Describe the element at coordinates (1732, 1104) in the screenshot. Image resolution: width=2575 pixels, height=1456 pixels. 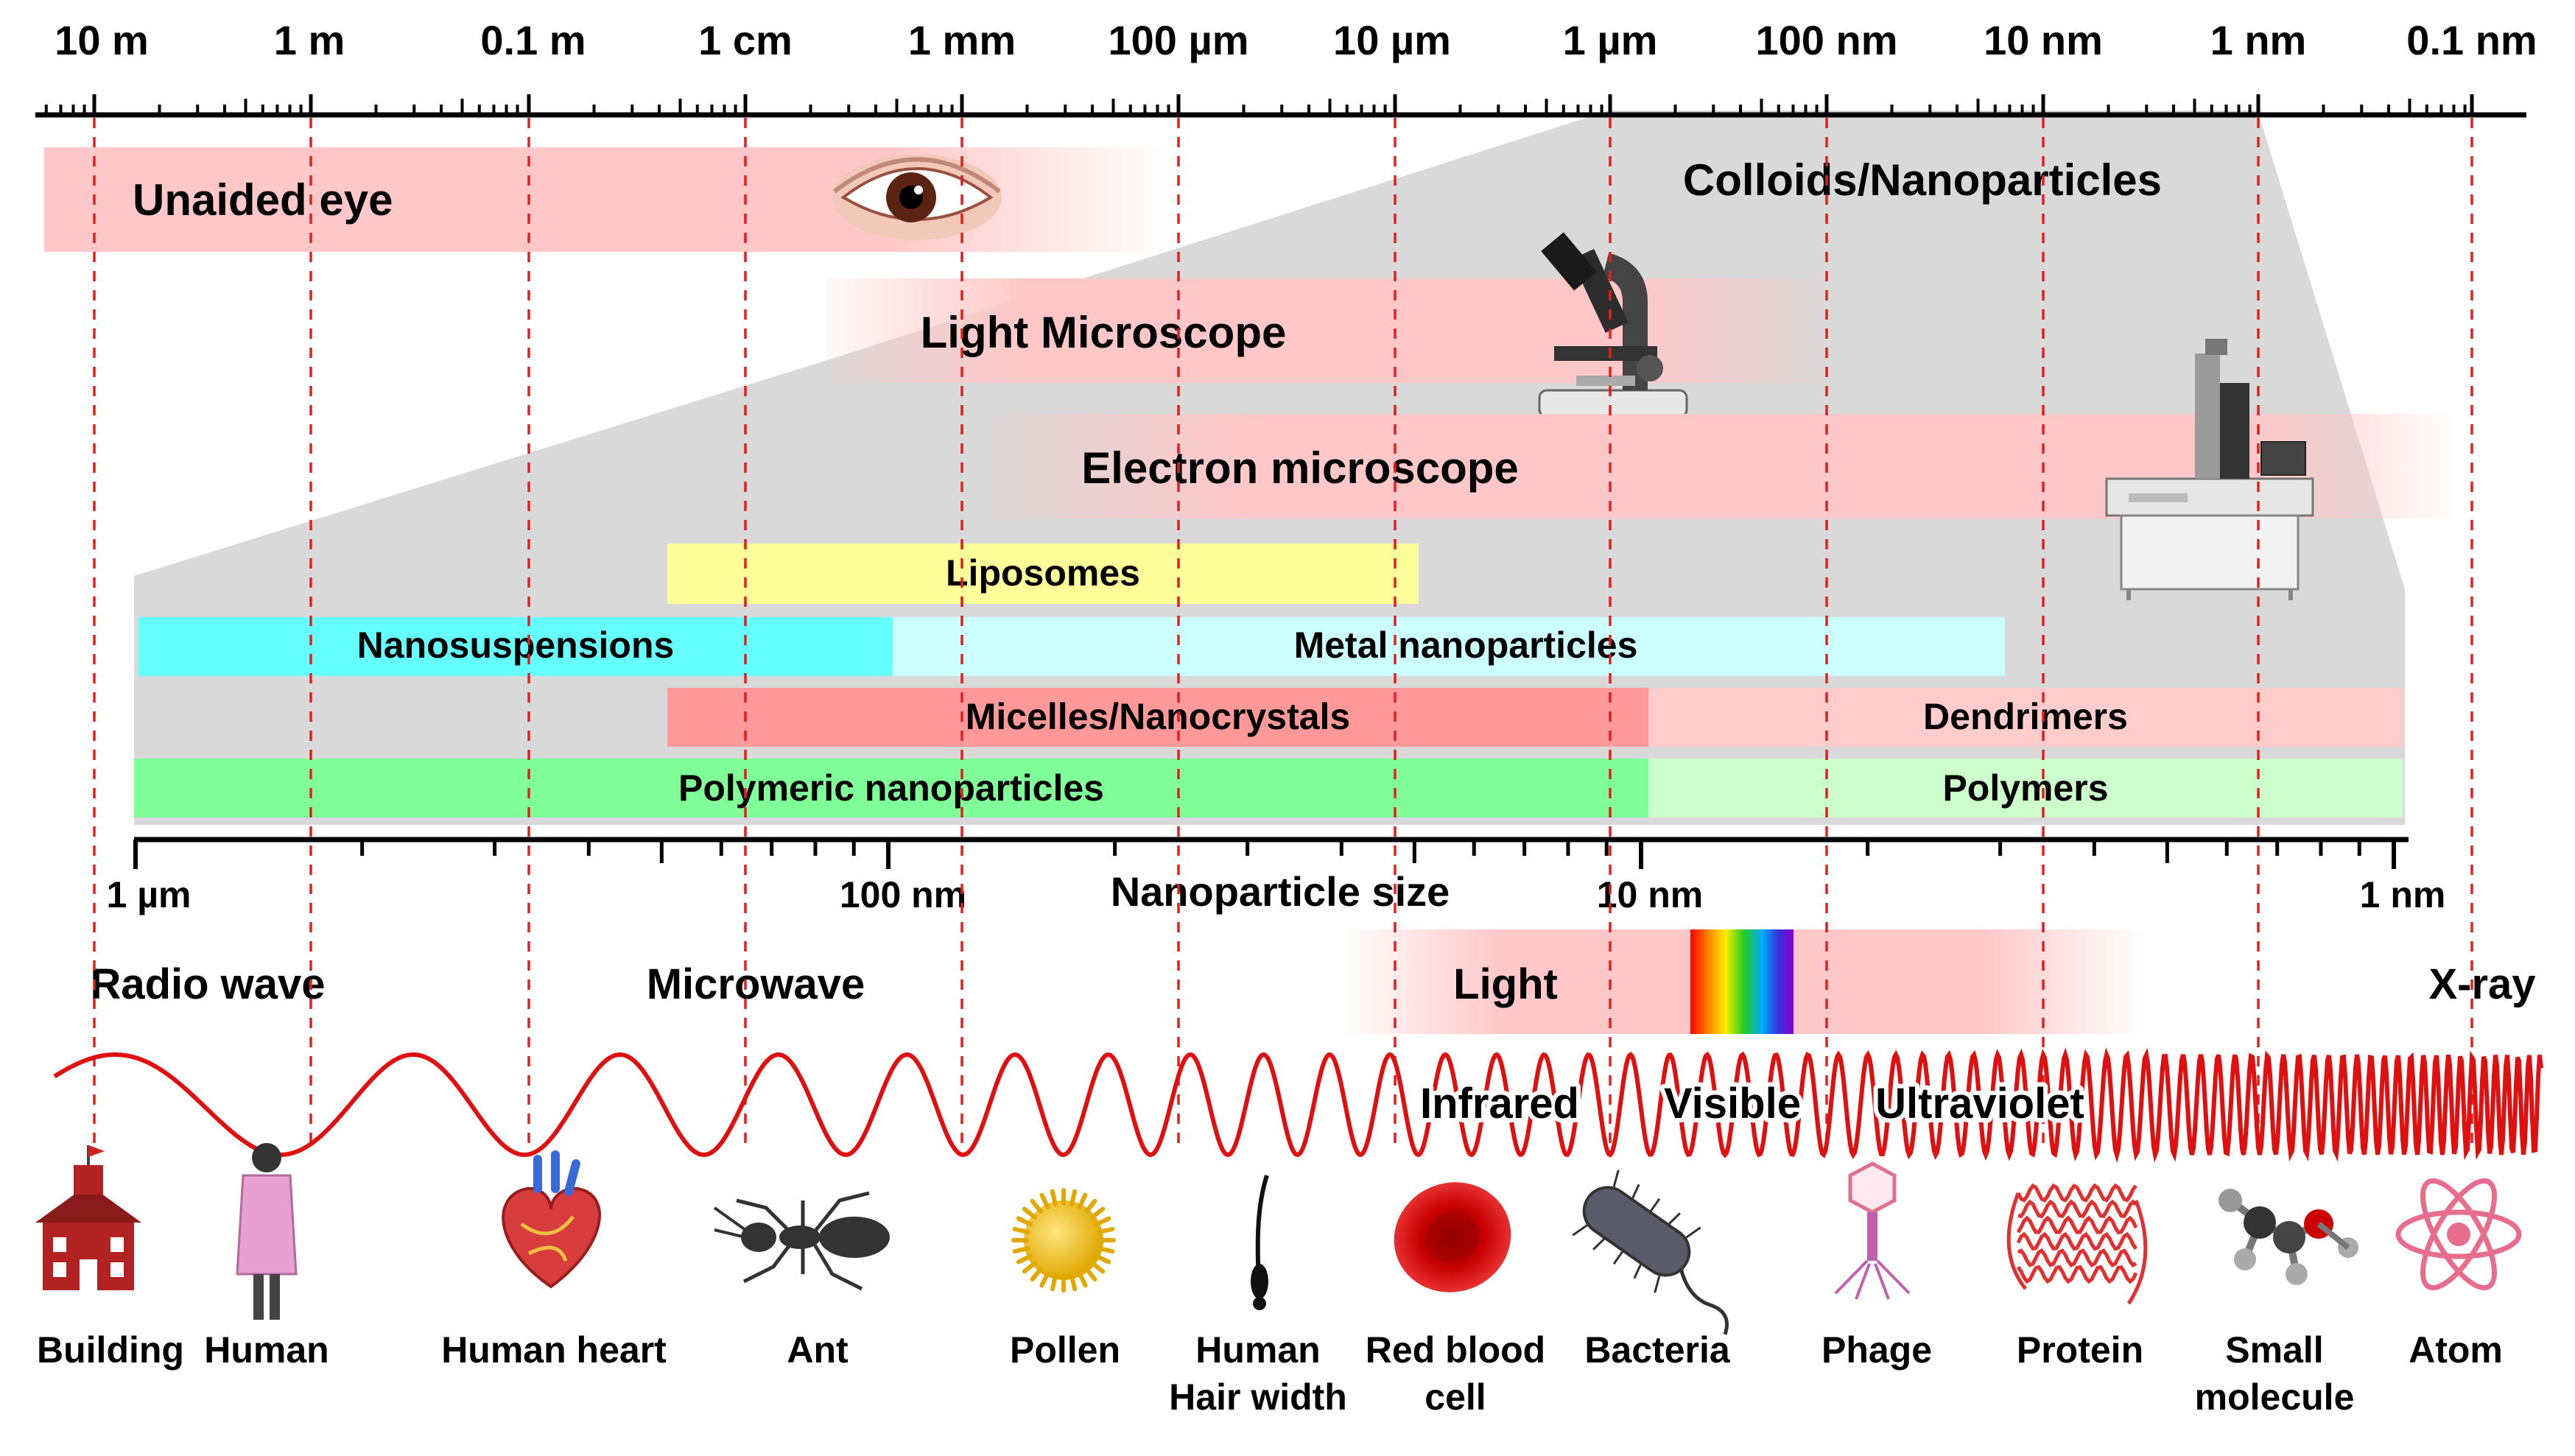
I see `visible-label: Visible` at that location.